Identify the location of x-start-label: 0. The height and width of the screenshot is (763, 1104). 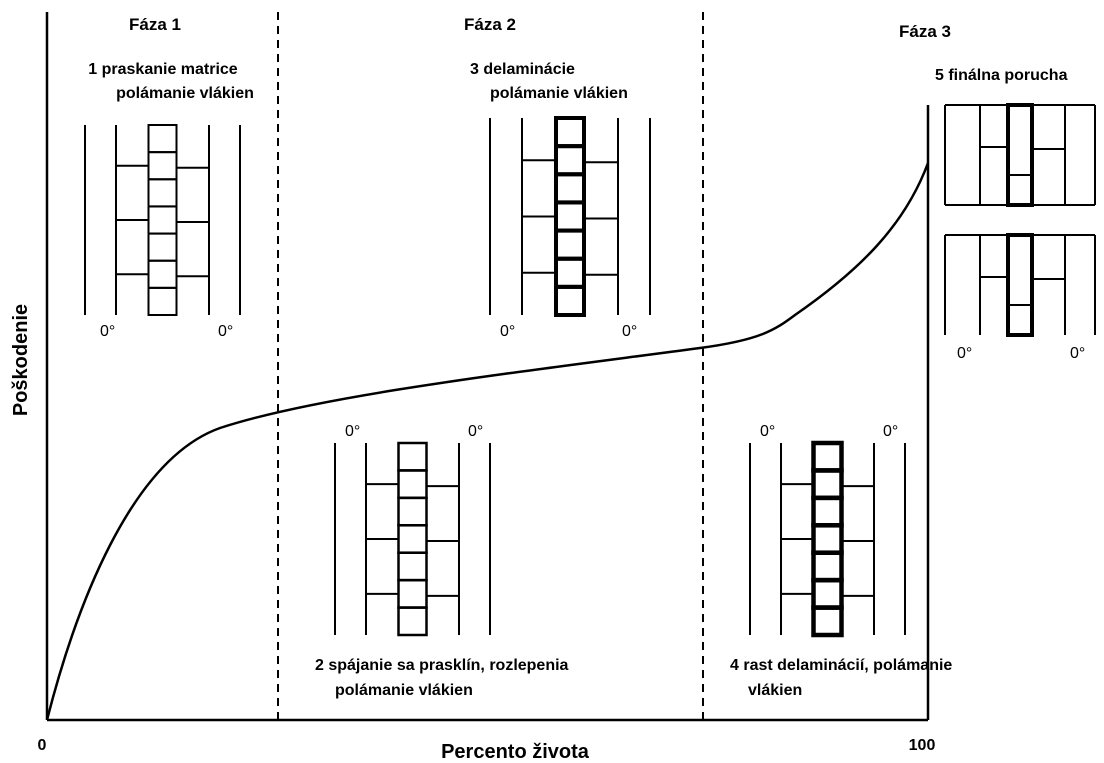
(42, 745).